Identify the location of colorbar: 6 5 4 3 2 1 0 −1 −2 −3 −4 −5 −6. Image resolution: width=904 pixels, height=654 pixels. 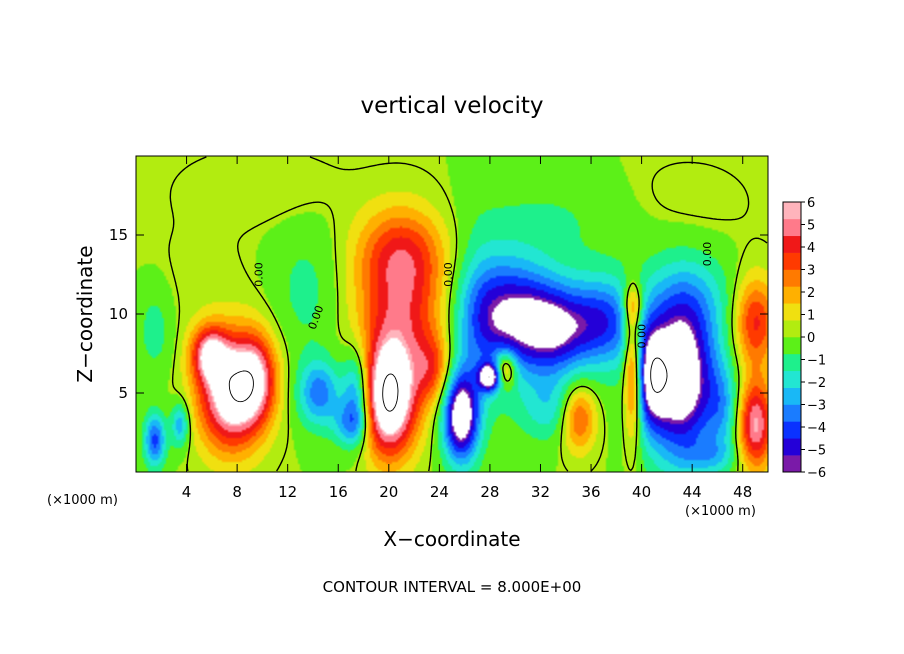
(804, 338).